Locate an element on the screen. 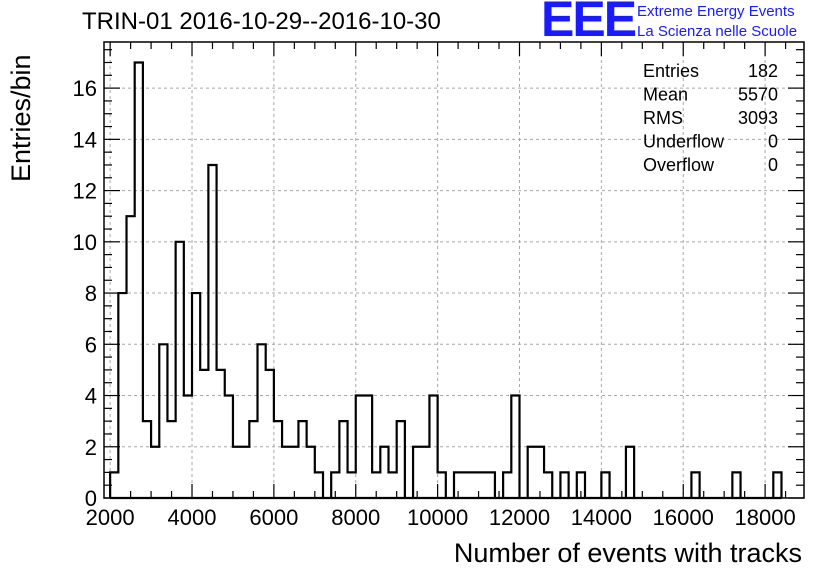  y-tick-label: 4 is located at coordinates (91, 396).